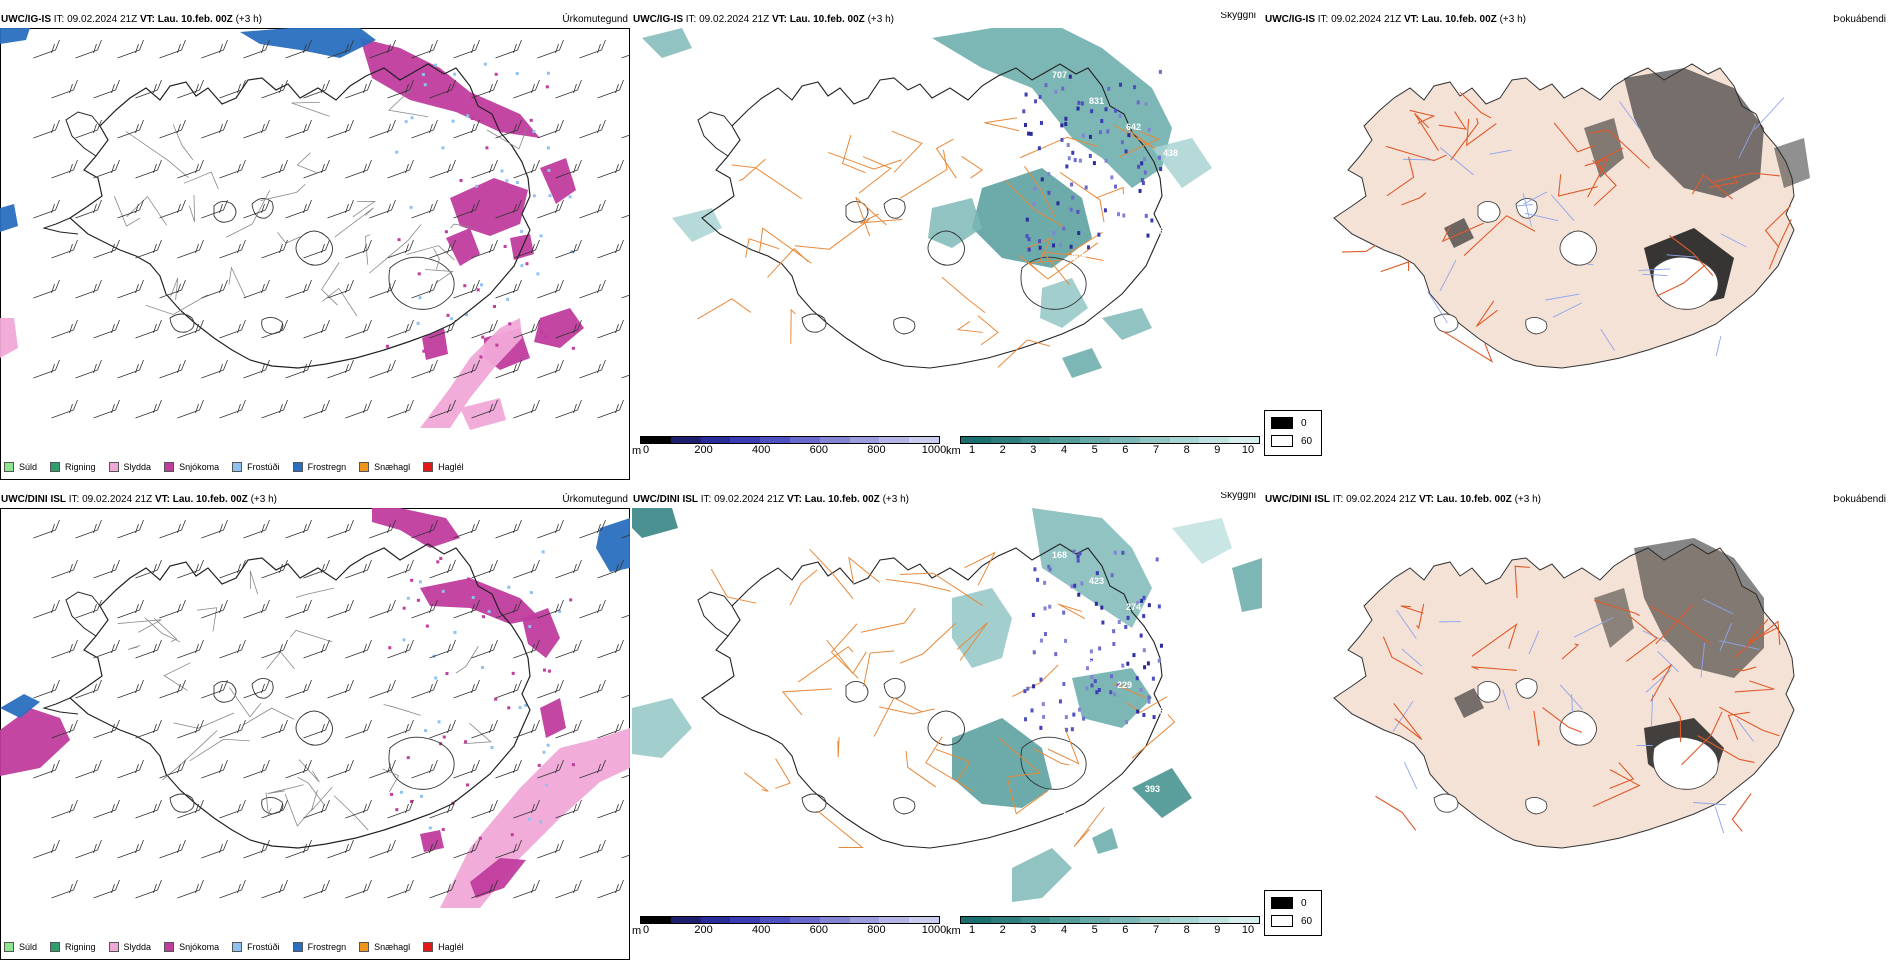 This screenshot has height=962, width=1900. I want to click on ceiling-label: 369, so click(1161, 231).